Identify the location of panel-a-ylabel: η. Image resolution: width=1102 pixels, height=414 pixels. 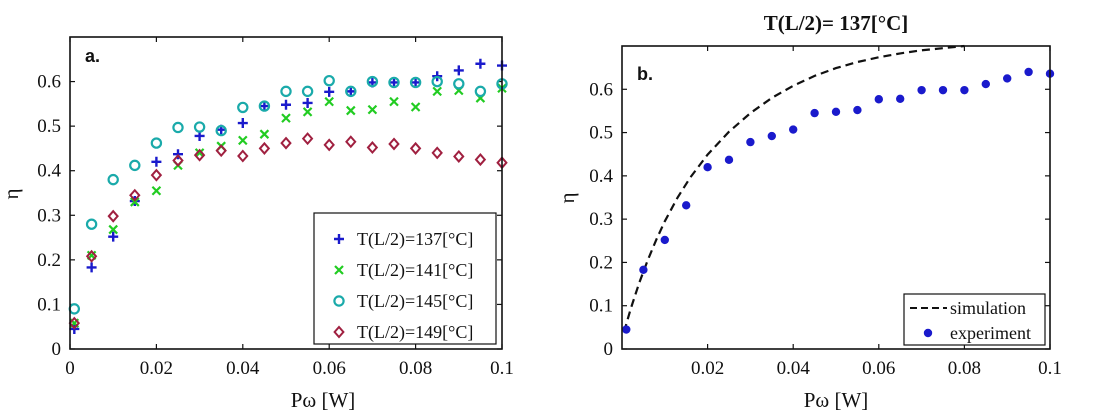
(11, 194).